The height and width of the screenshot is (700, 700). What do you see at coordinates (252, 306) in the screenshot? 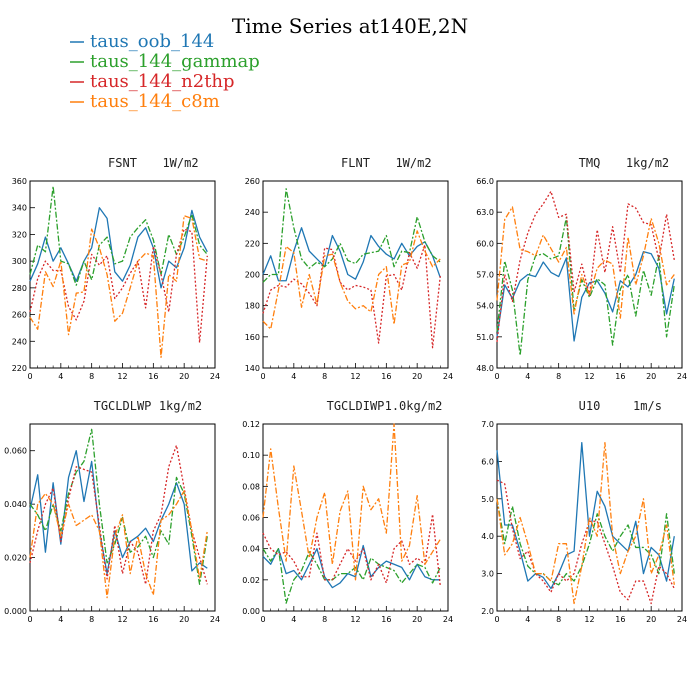
I see `y-tick-label: 180` at bounding box center [252, 306].